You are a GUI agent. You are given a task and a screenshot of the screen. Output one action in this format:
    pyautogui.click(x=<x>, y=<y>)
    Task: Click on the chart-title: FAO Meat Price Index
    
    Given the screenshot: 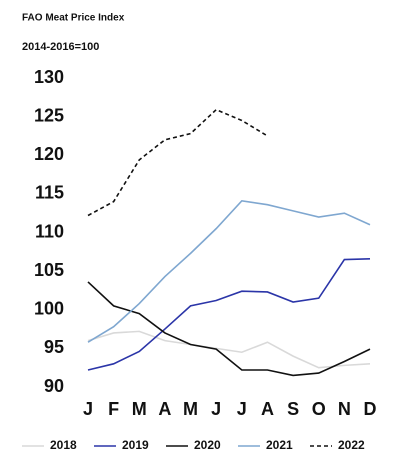 What is the action you would take?
    pyautogui.click(x=73, y=18)
    